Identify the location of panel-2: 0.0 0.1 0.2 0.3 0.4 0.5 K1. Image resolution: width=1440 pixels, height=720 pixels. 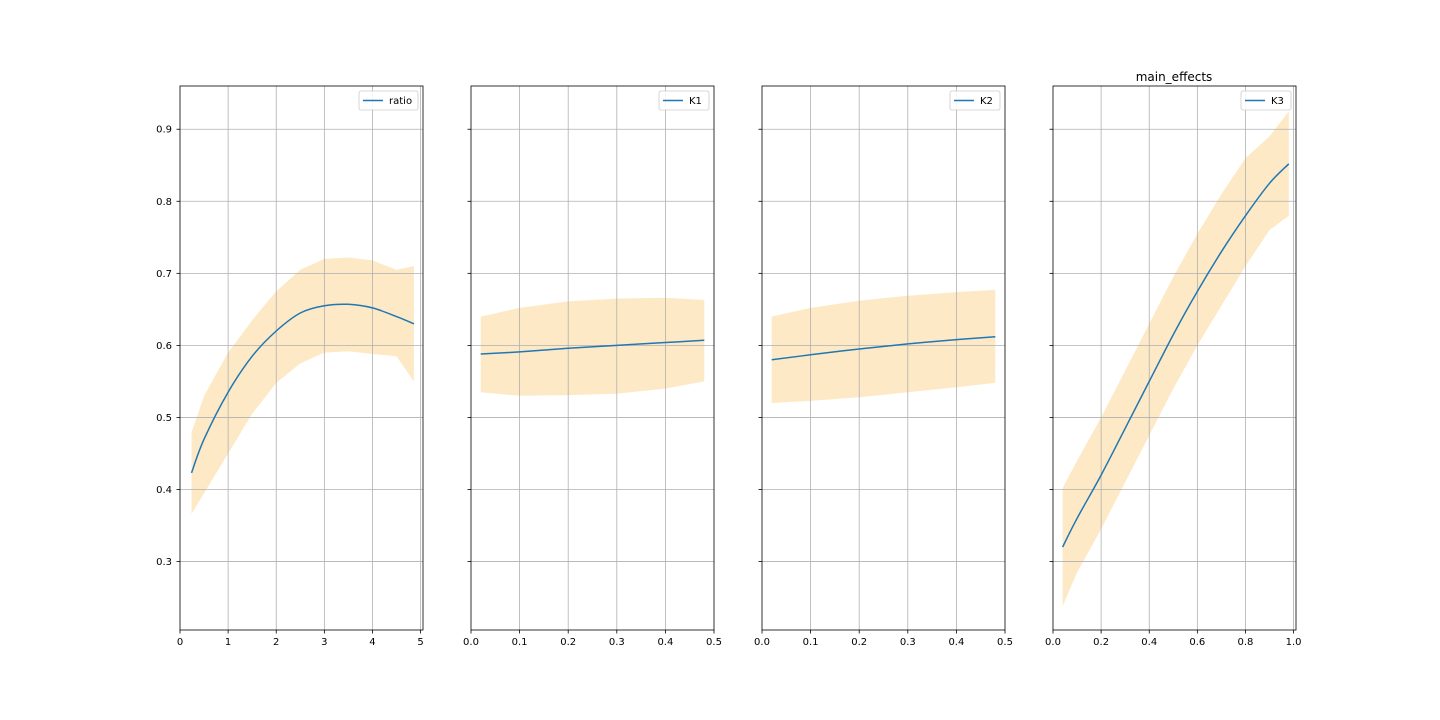
(592, 366).